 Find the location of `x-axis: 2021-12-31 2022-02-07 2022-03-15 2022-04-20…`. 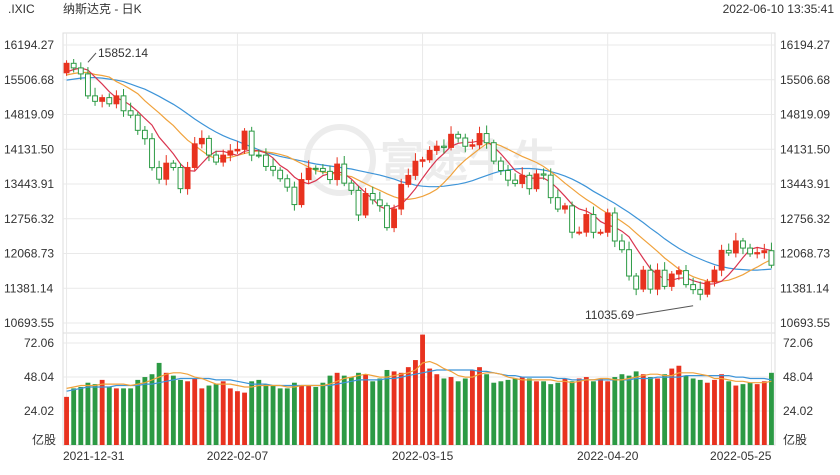

x-axis: 2021-12-31 2022-02-07 2022-03-15 2022-04-20… is located at coordinates (417, 456).